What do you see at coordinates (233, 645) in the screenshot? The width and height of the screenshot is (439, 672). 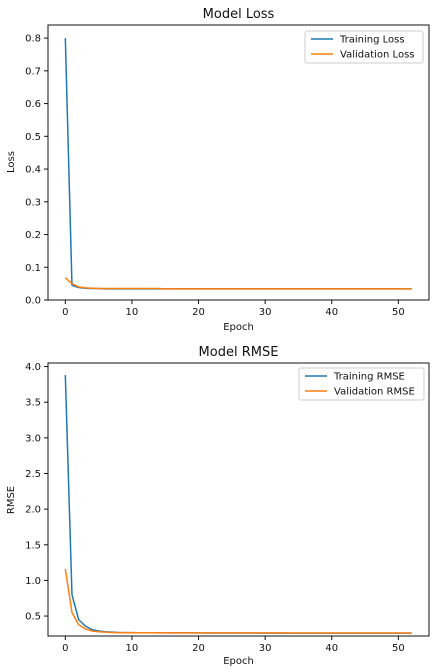 I see `rmse-x-ticks: 0 10 20 30 40 50` at bounding box center [233, 645].